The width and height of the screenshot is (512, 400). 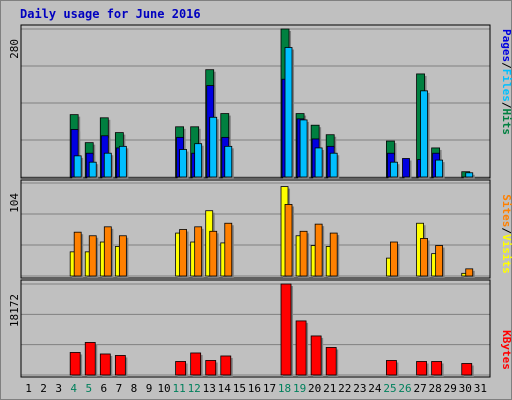 I want to click on x-tick-label: 14, so click(x=225, y=388).